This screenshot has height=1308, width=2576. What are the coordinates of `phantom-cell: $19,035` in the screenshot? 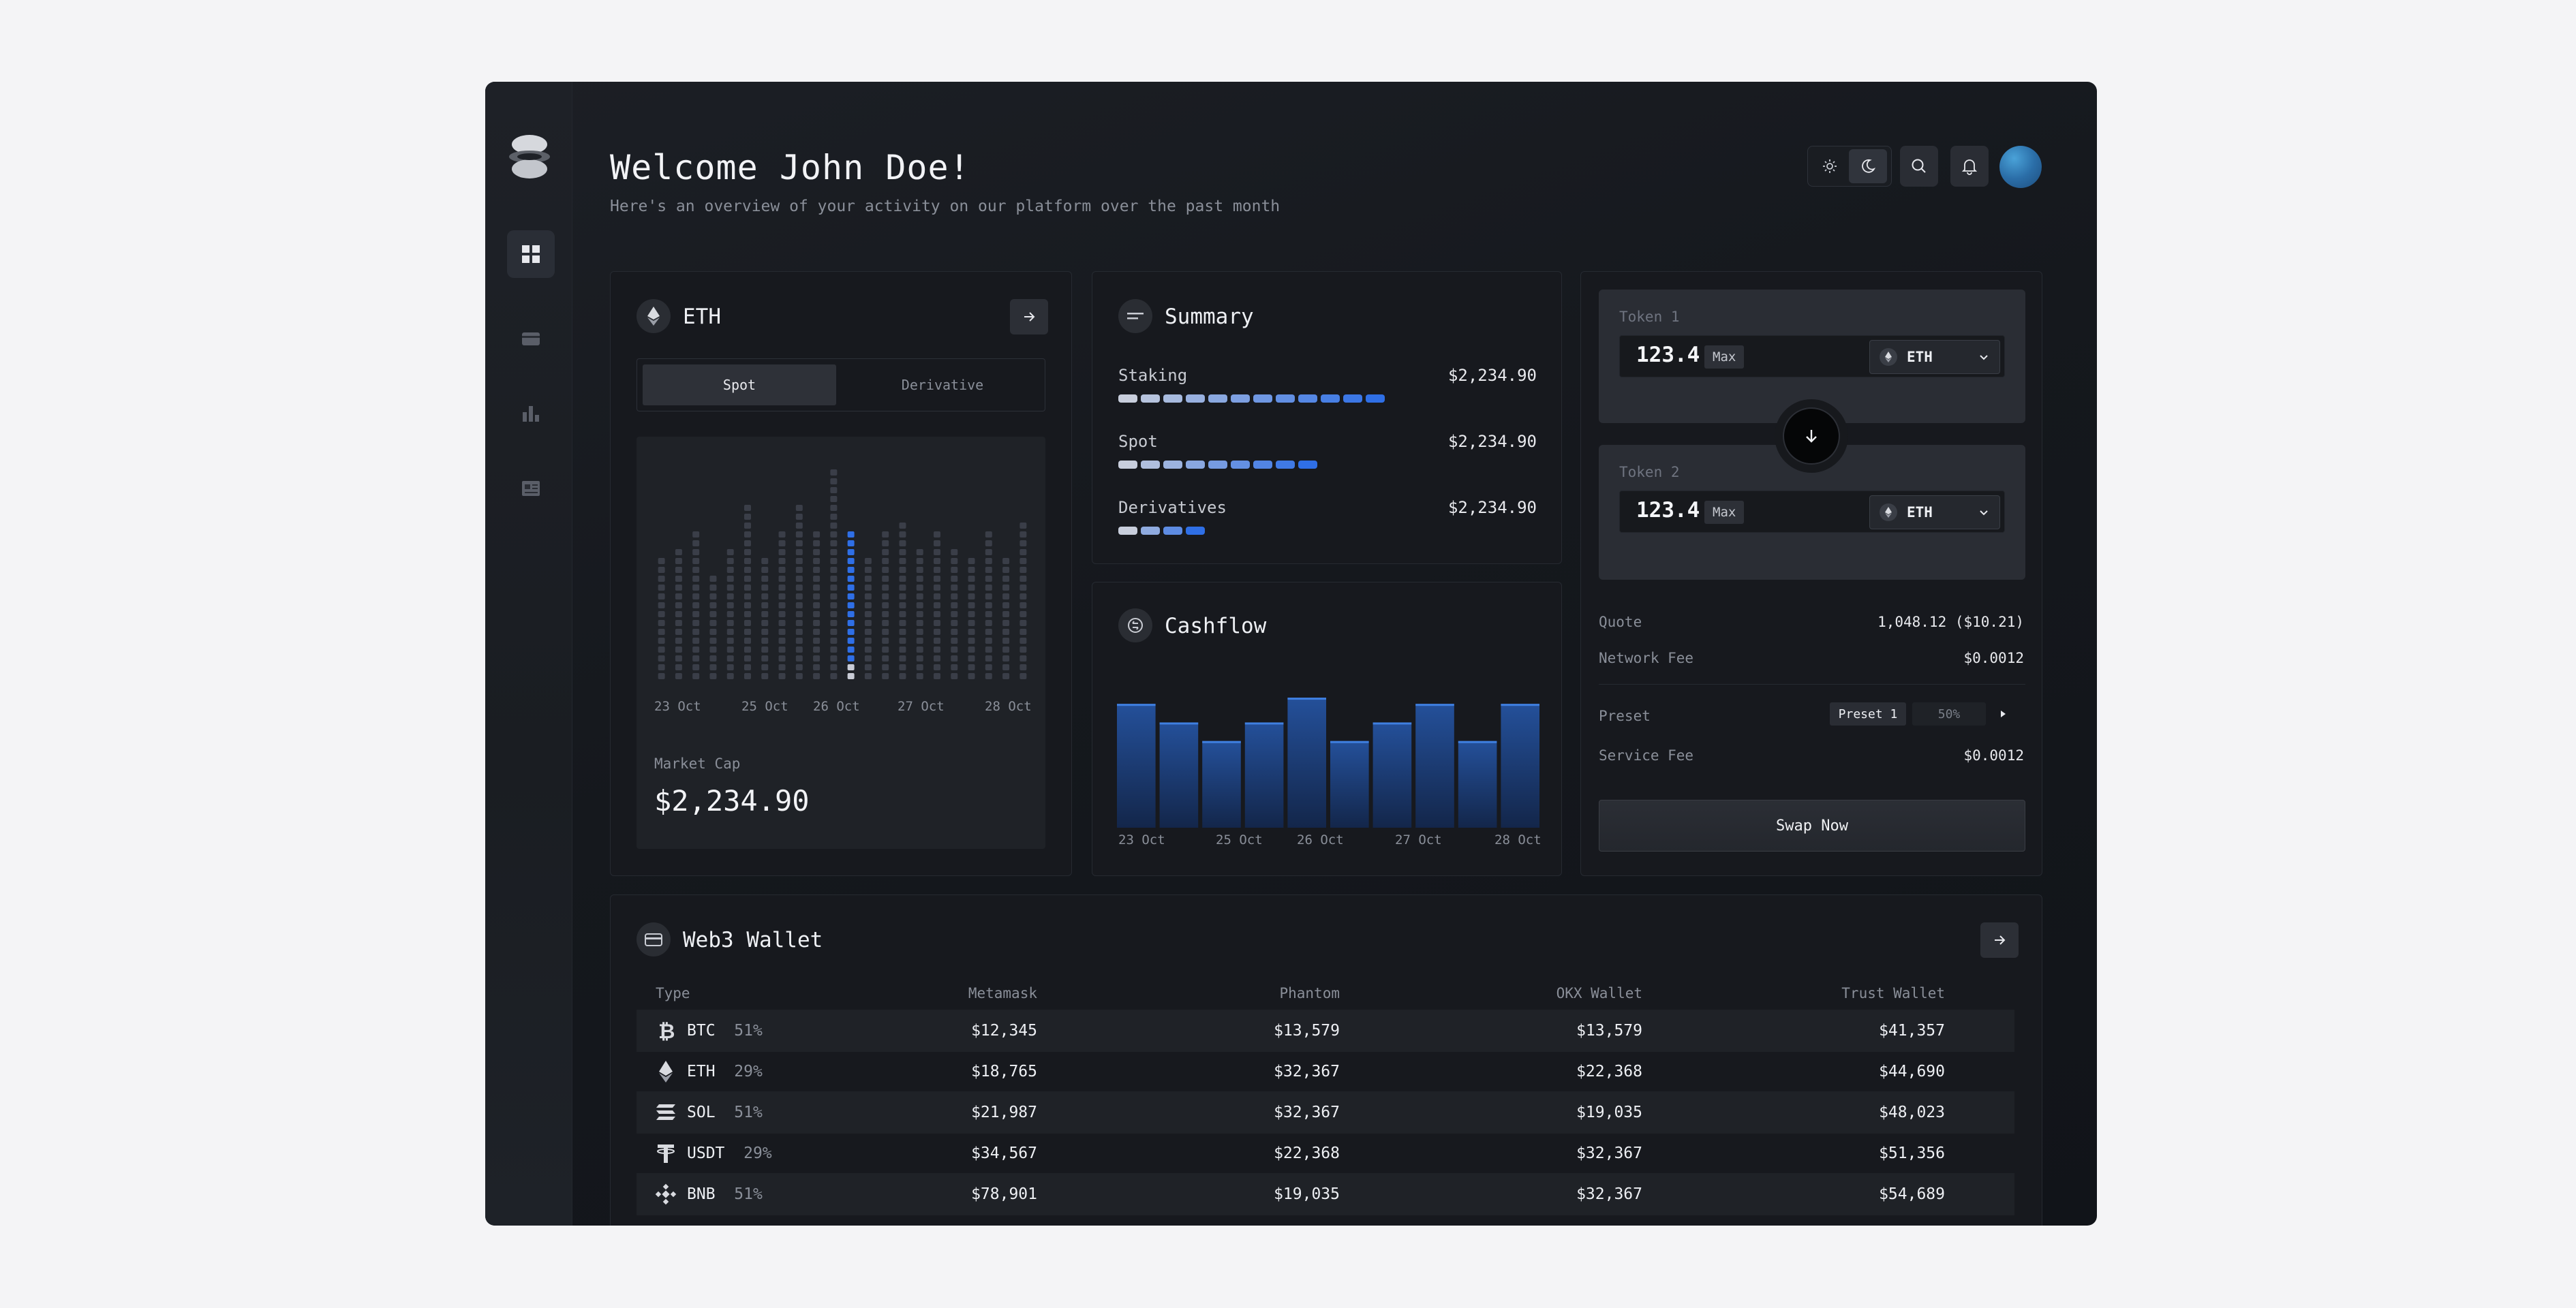 It's located at (1307, 1194).